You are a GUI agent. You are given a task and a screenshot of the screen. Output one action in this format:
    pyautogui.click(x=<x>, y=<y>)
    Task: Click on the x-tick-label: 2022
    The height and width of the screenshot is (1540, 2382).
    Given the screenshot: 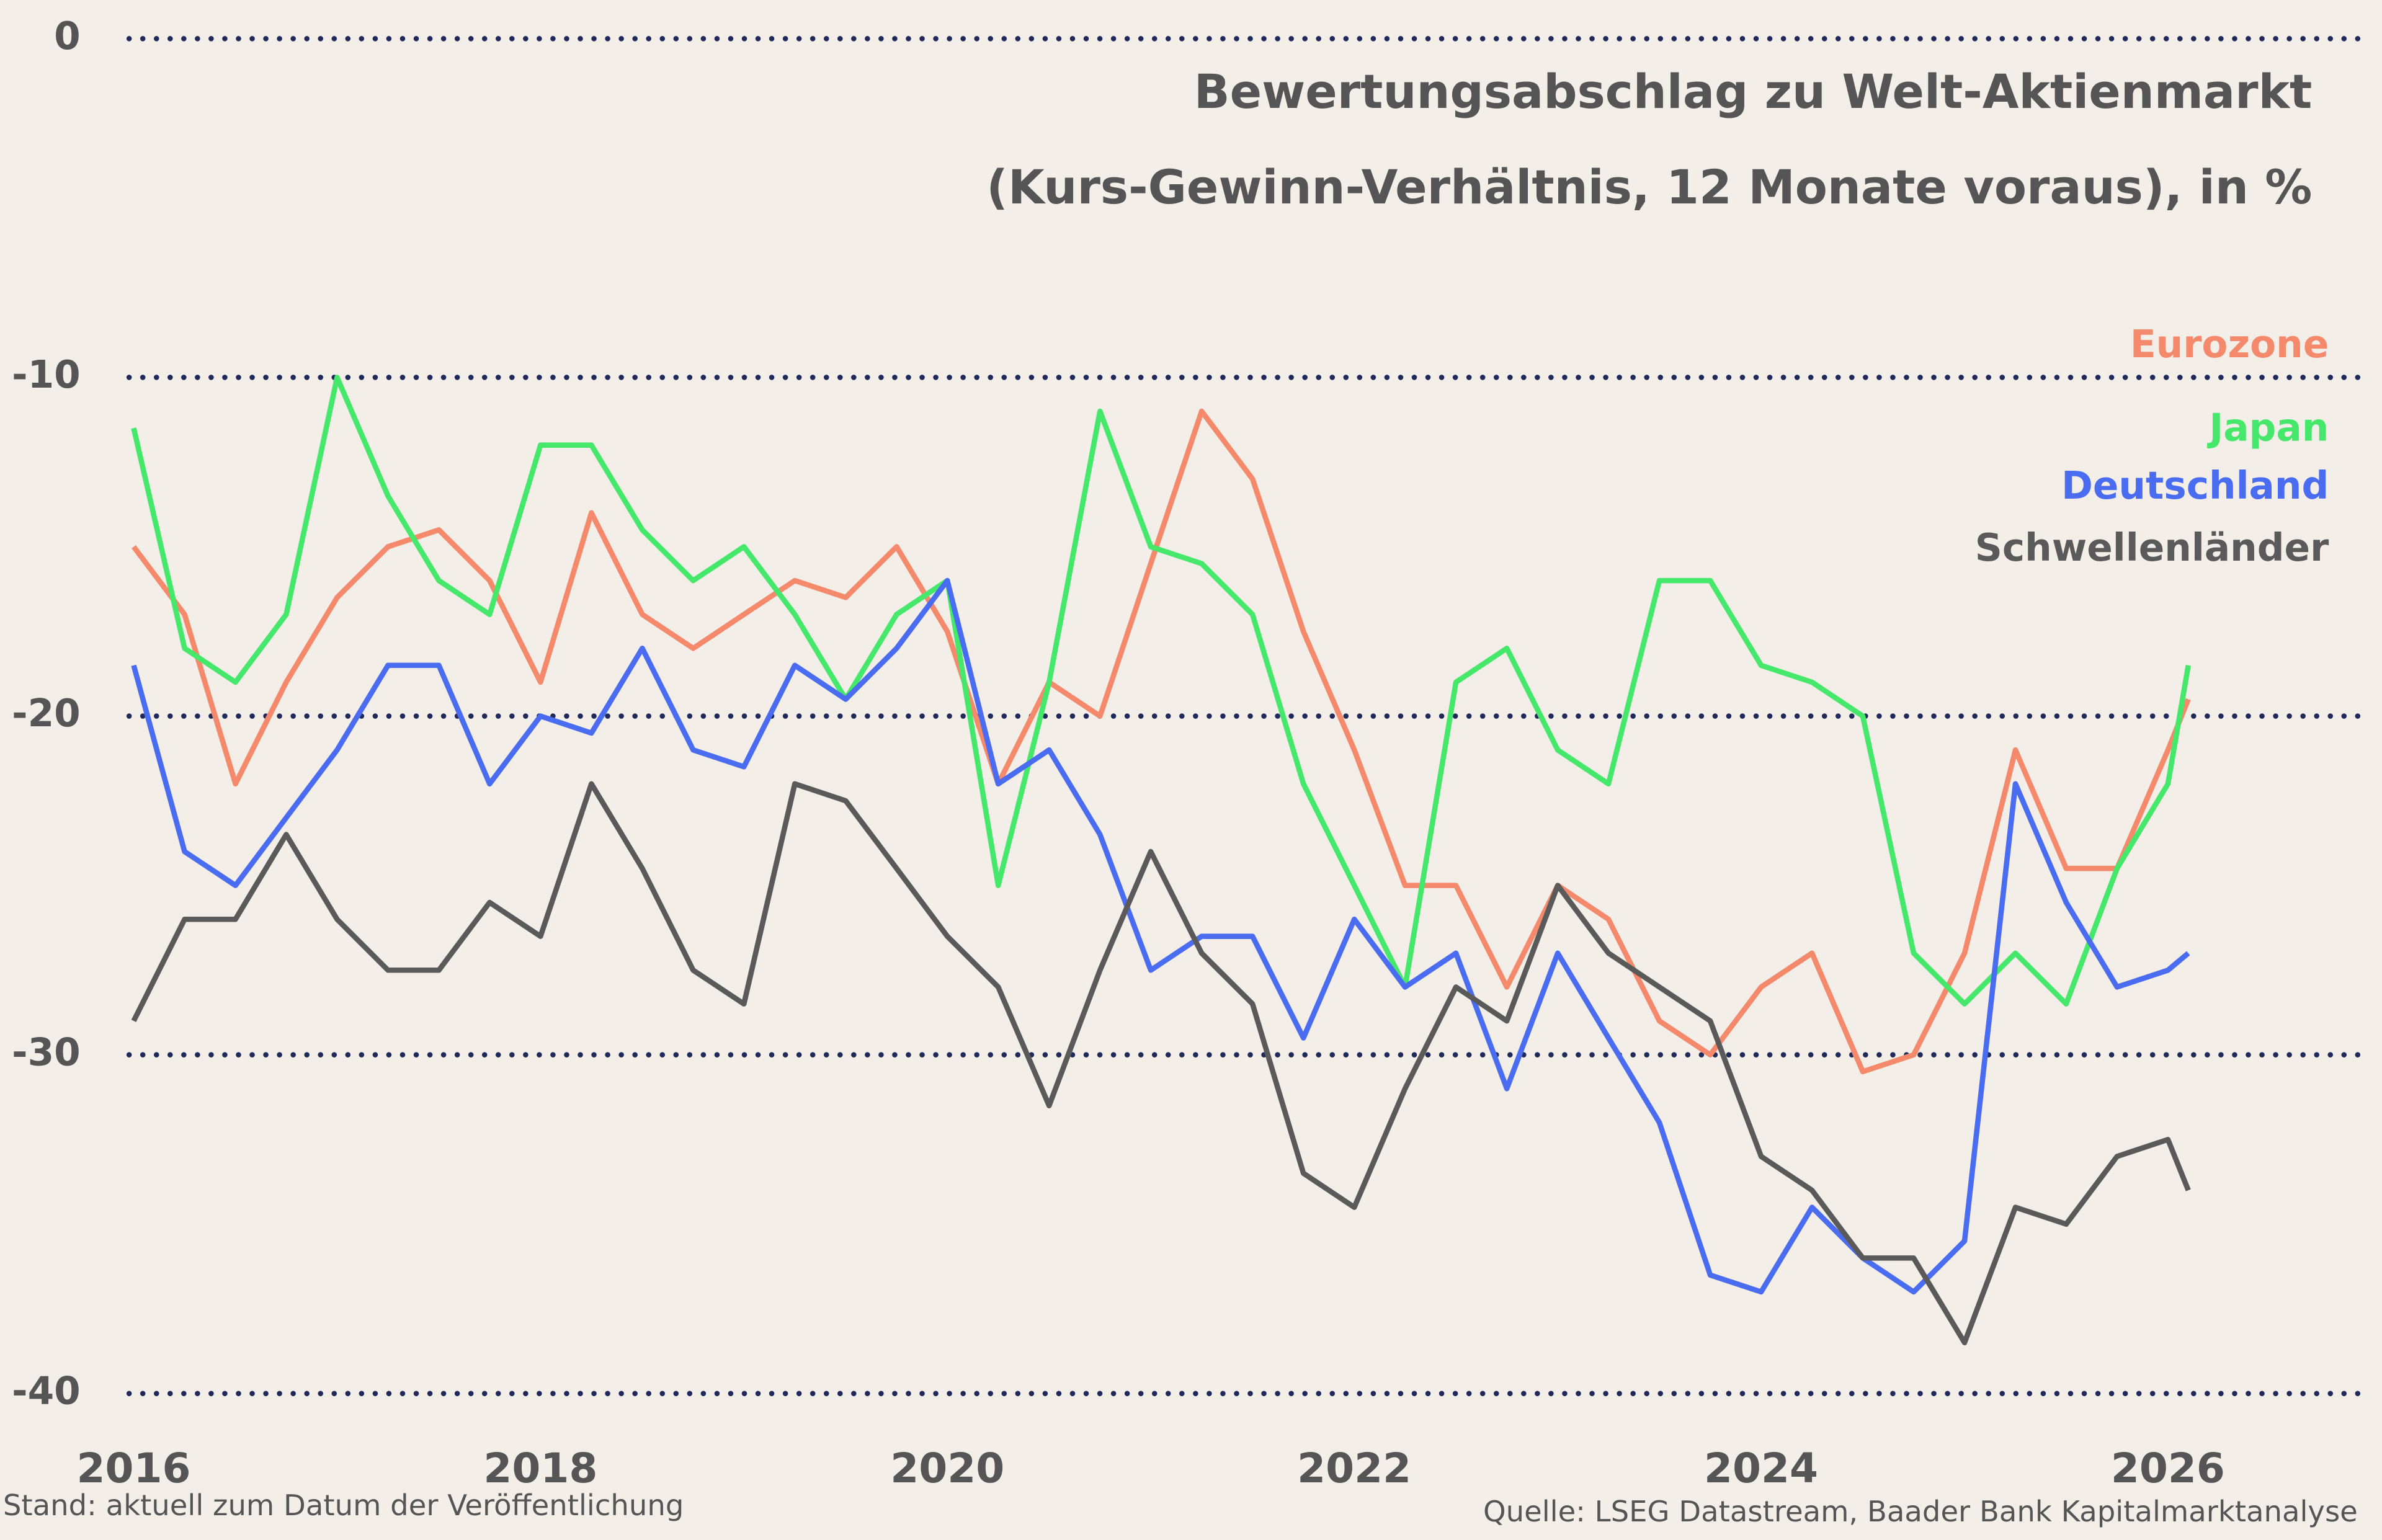 What is the action you would take?
    pyautogui.click(x=1354, y=1468)
    